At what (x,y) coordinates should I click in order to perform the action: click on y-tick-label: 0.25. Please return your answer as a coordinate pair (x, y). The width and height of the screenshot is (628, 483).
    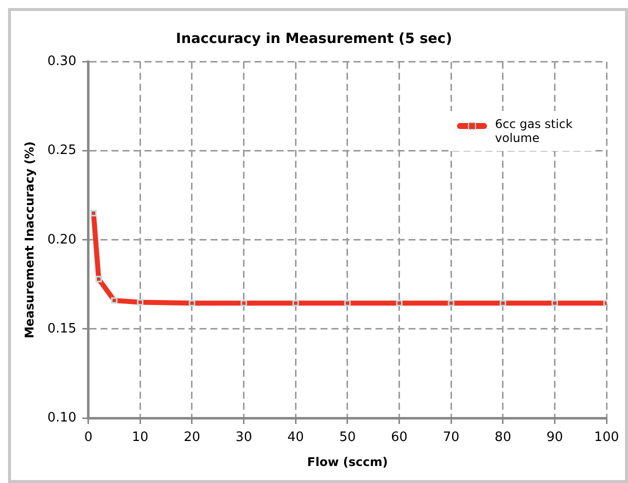
    Looking at the image, I should click on (61, 150).